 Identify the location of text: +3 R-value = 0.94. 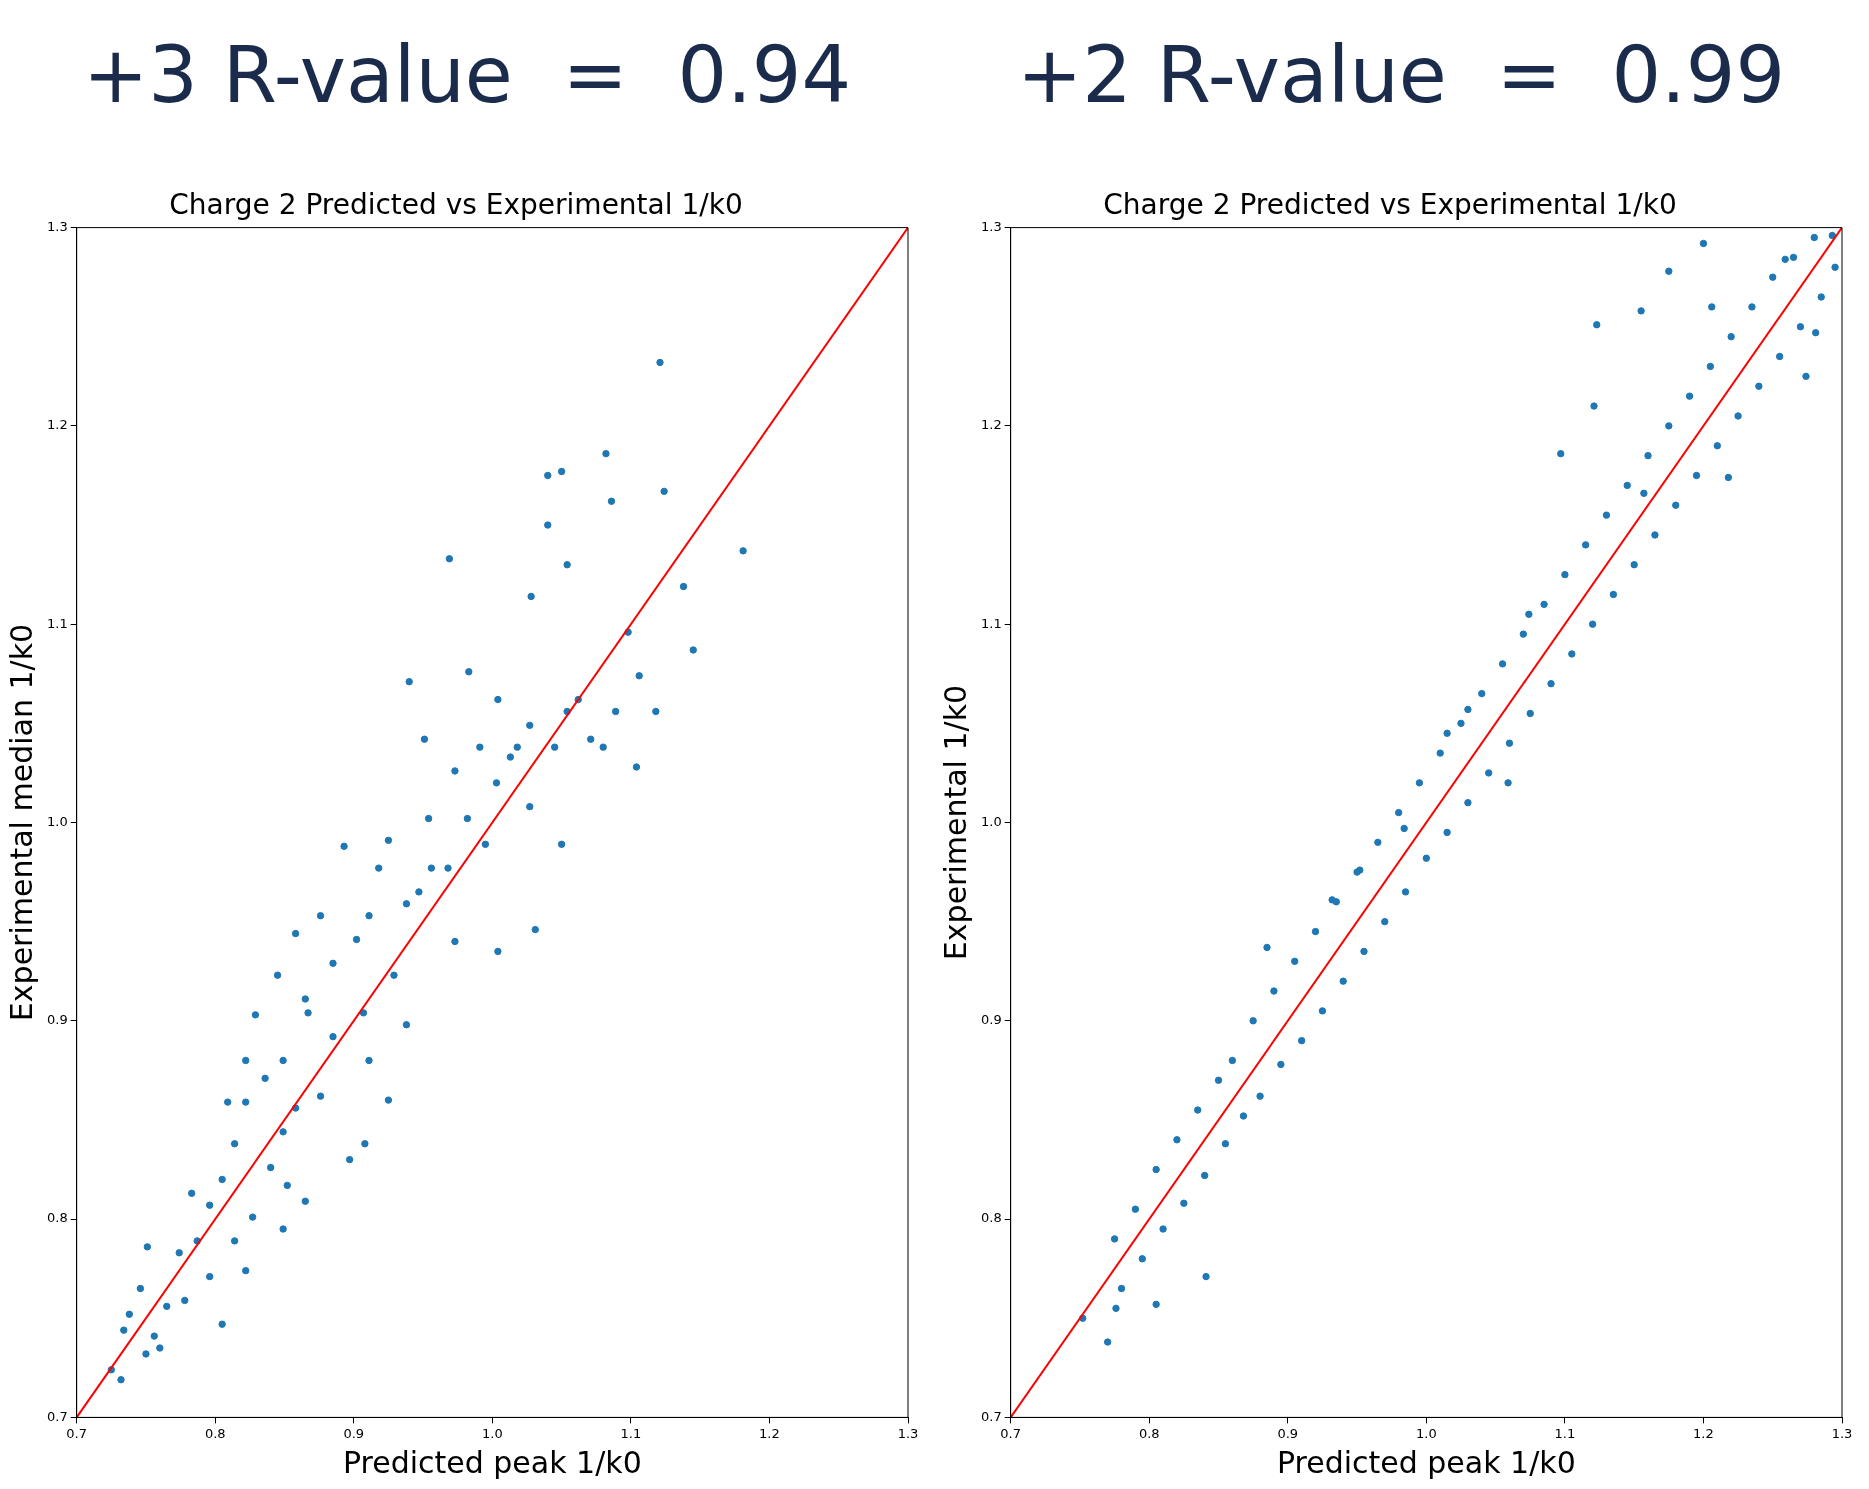
(467, 75).